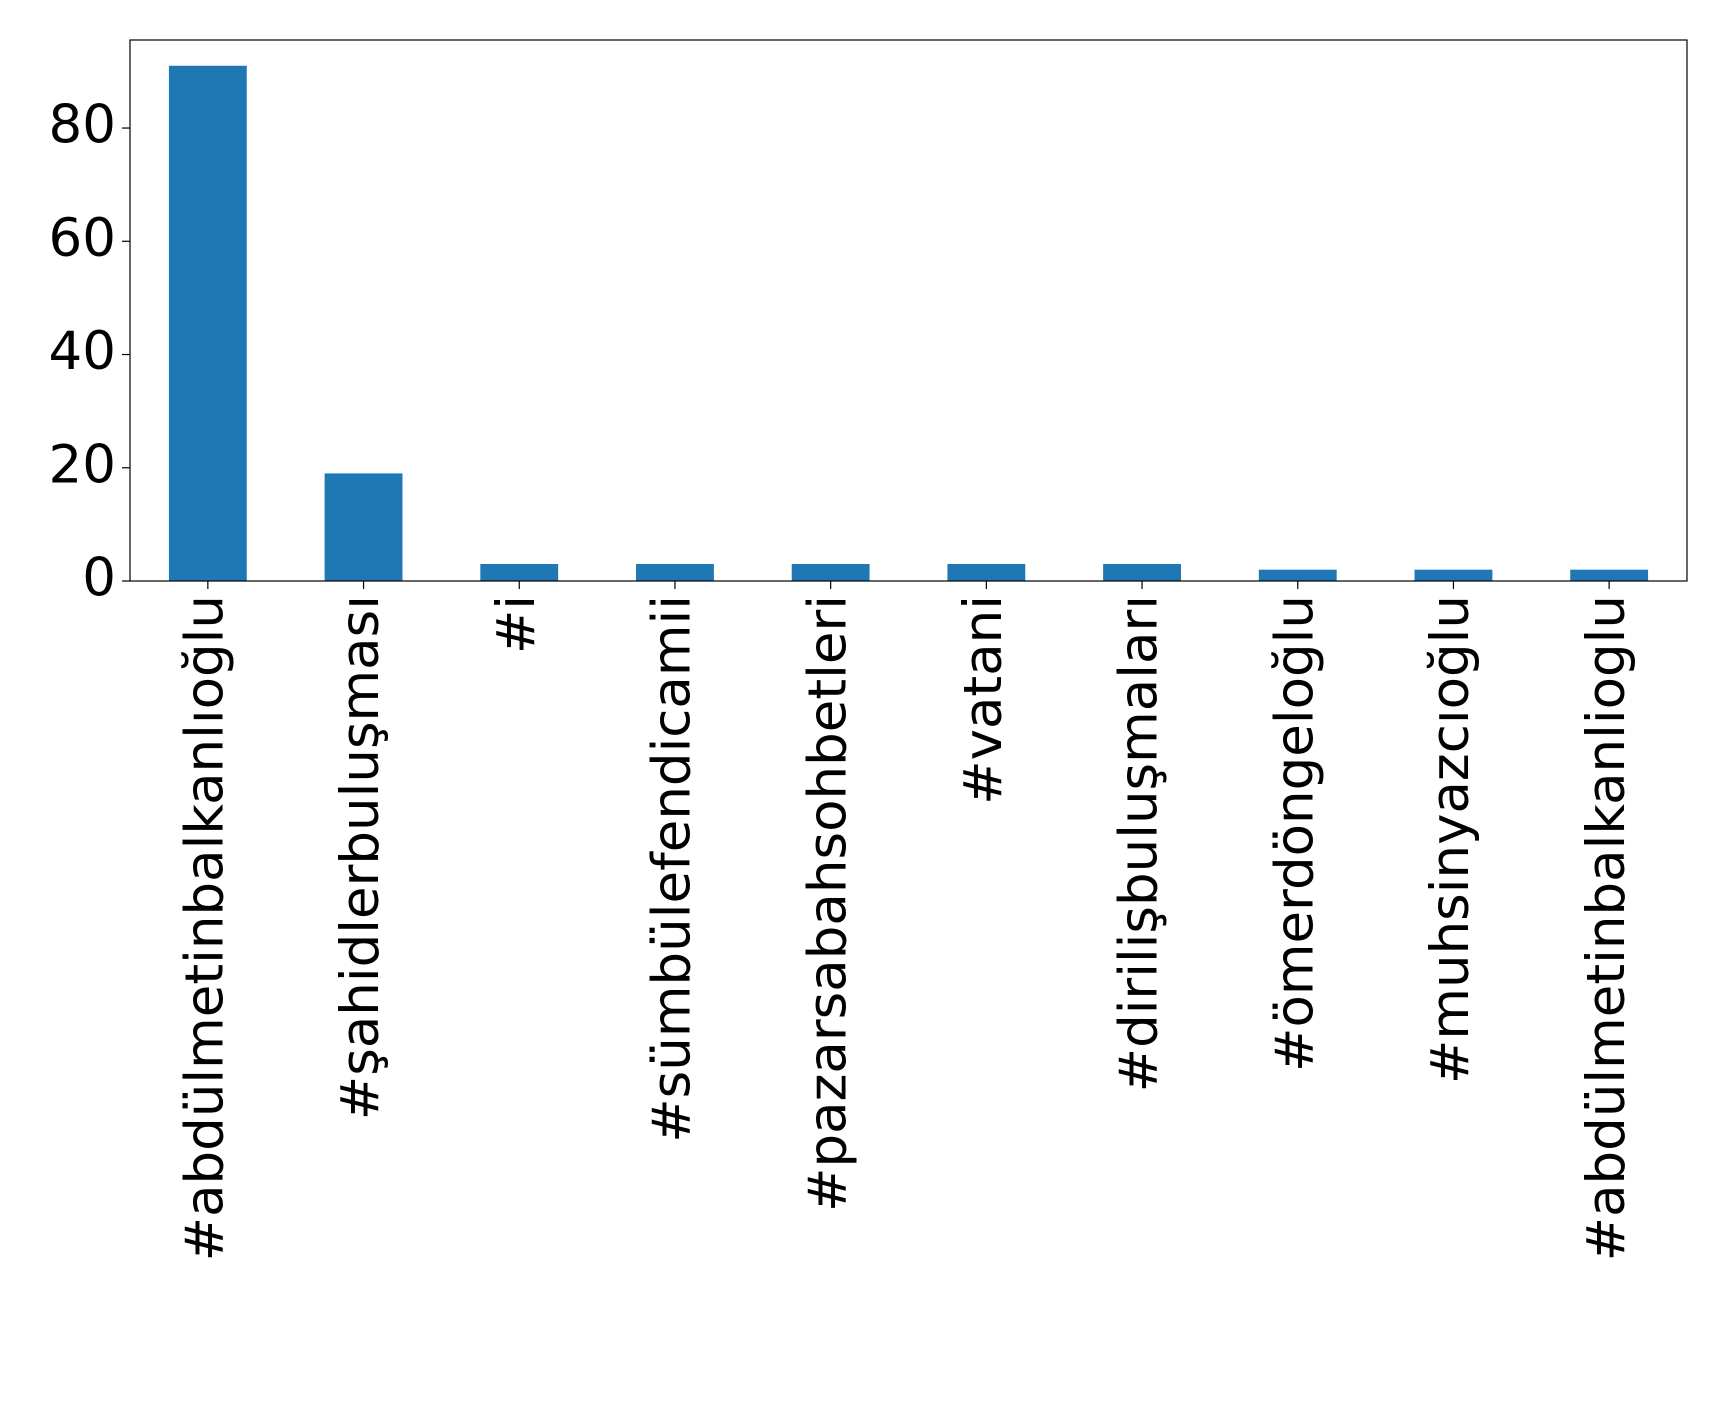 Image resolution: width=1719 pixels, height=1413 pixels. Describe the element at coordinates (827, 903) in the screenshot. I see `x-tick-label: #pazarsabahsohbetleri` at that location.